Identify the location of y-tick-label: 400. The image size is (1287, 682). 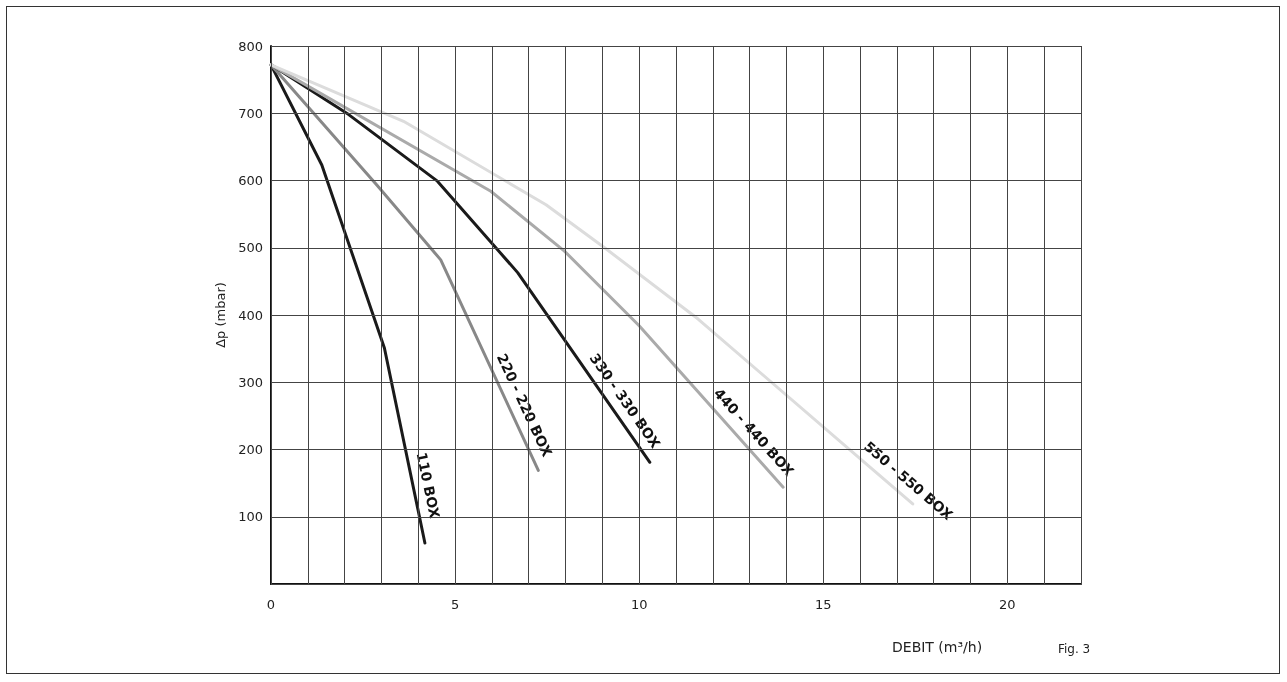
(250, 315).